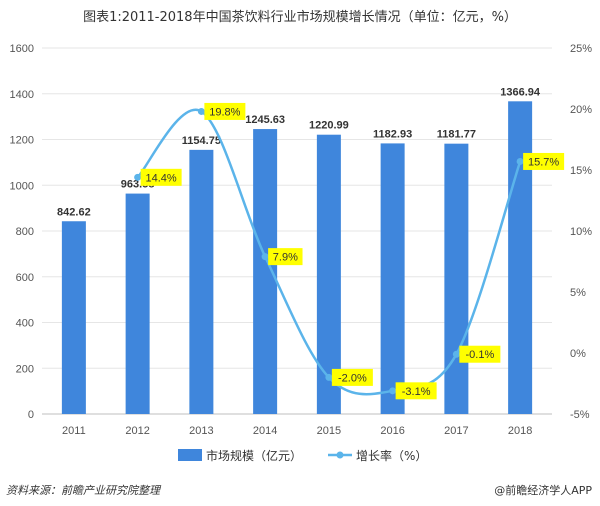 Image resolution: width=600 pixels, height=506 pixels. What do you see at coordinates (201, 281) in the screenshot?
I see `bar-2013` at bounding box center [201, 281].